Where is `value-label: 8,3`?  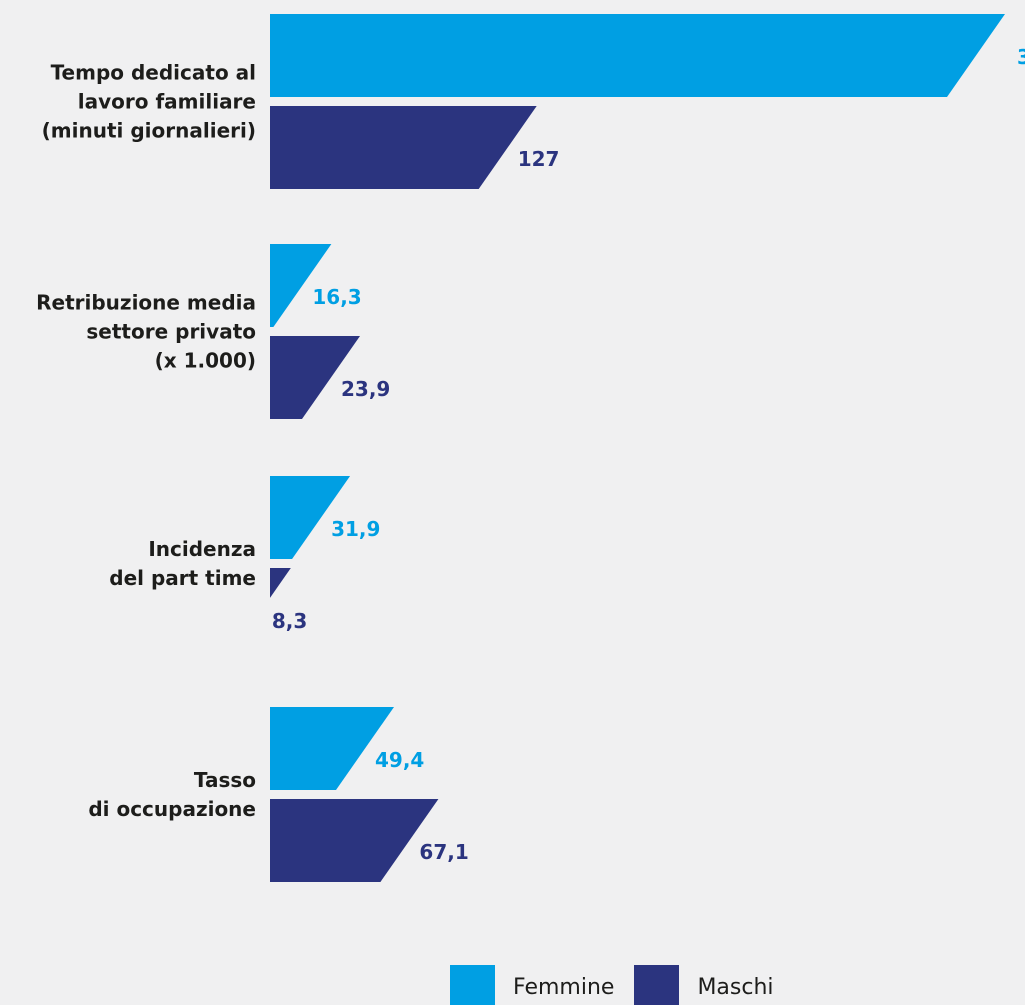 value-label: 8,3 is located at coordinates (289, 621).